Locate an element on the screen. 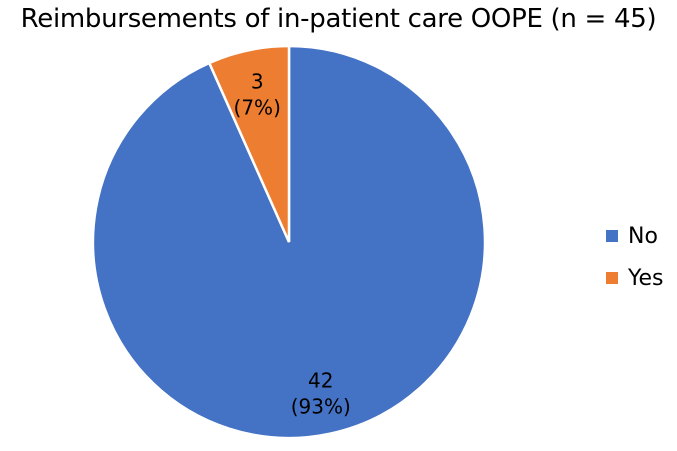 This screenshot has width=677, height=451. legend-swatch-yes is located at coordinates (612, 278).